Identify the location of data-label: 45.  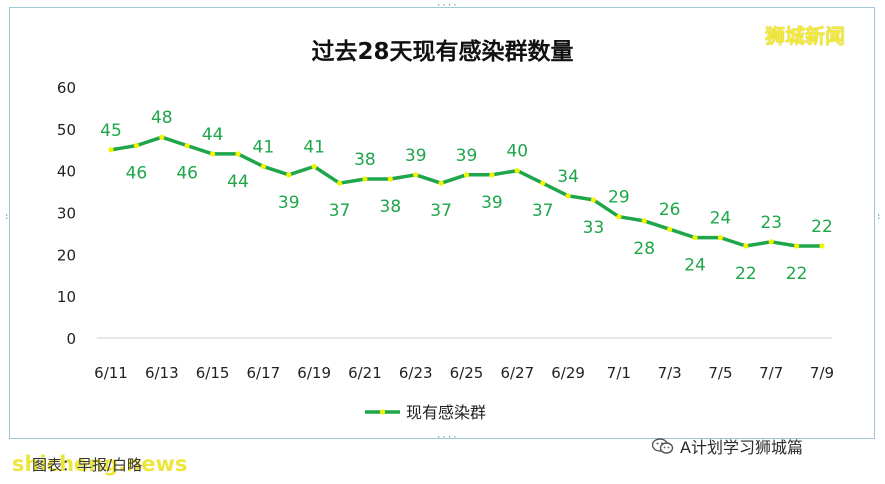
(111, 131).